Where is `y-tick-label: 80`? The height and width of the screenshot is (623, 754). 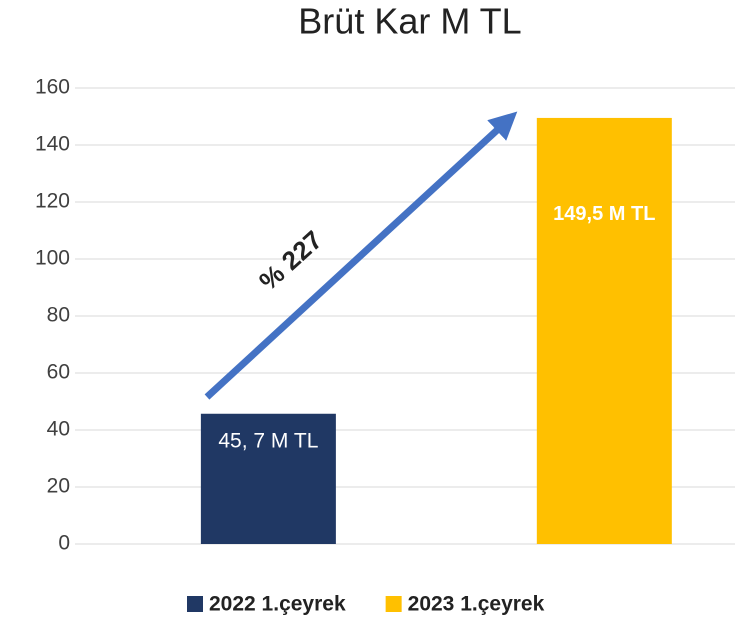 y-tick-label: 80 is located at coordinates (58, 315).